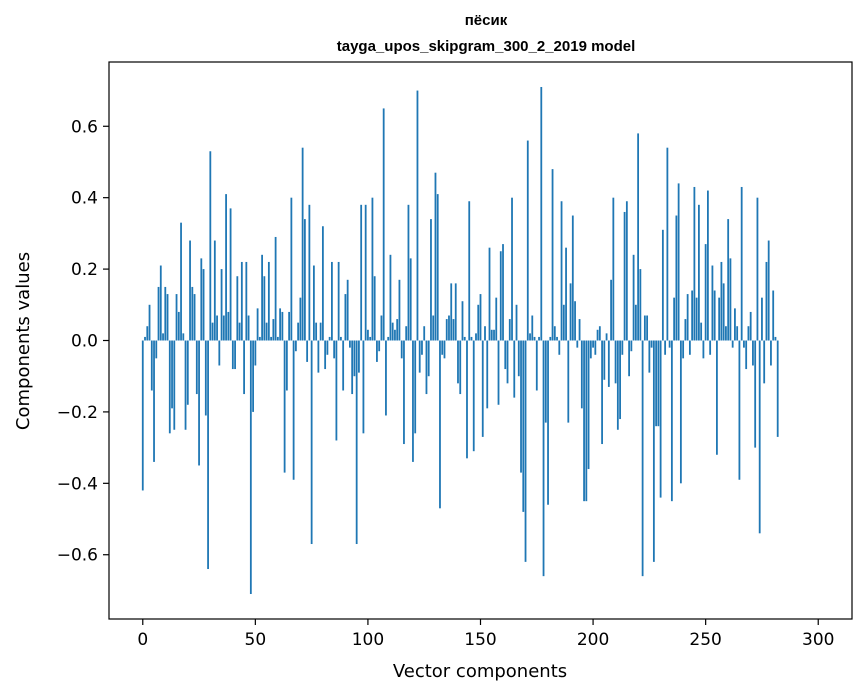  What do you see at coordinates (83, 341) in the screenshot?
I see `y-axis-ticks: −0.6 −0.4 −0.2 0.0 0.2 0.4 0.6` at bounding box center [83, 341].